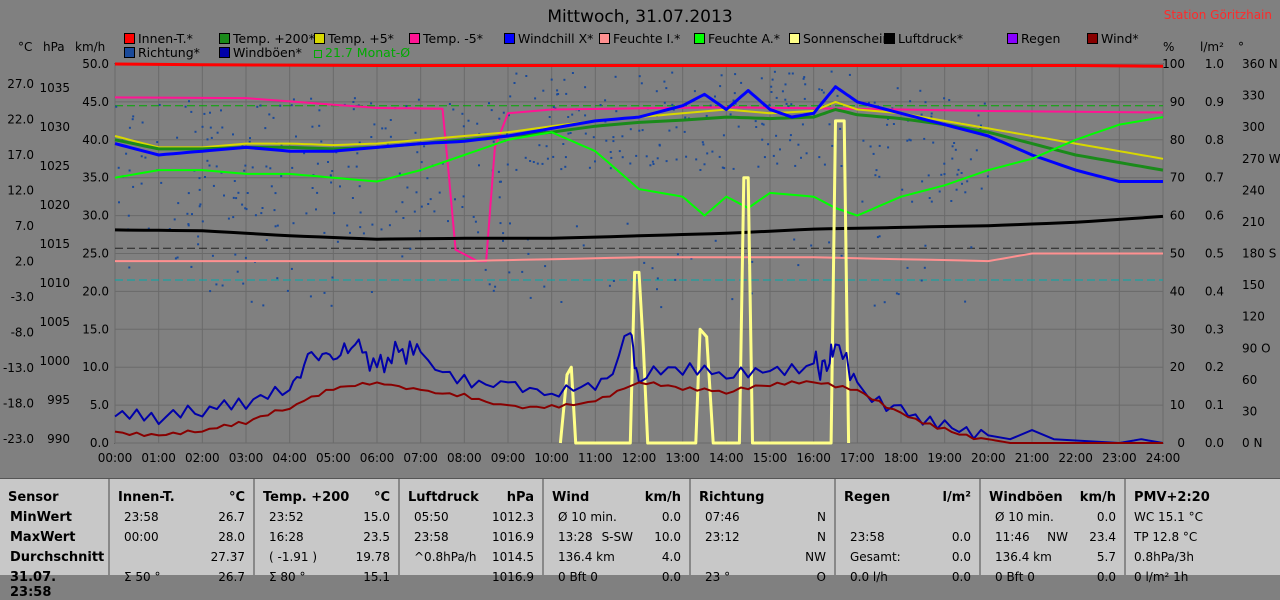 This screenshot has height=600, width=1280. What do you see at coordinates (1041, 38) in the screenshot?
I see `legend-label: Regen` at bounding box center [1041, 38].